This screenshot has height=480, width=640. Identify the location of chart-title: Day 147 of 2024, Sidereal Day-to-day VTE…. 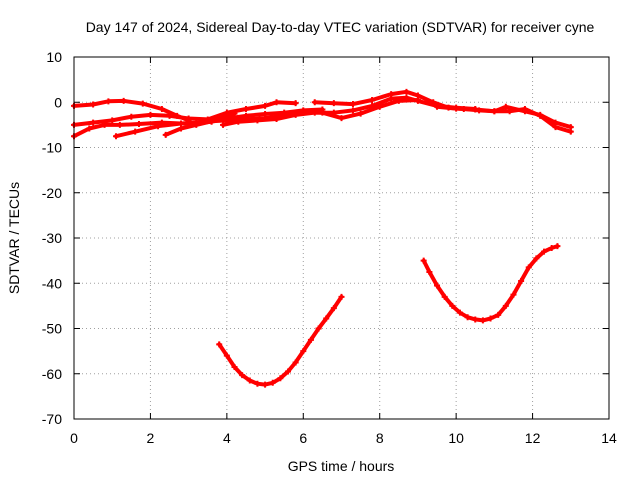
(340, 27).